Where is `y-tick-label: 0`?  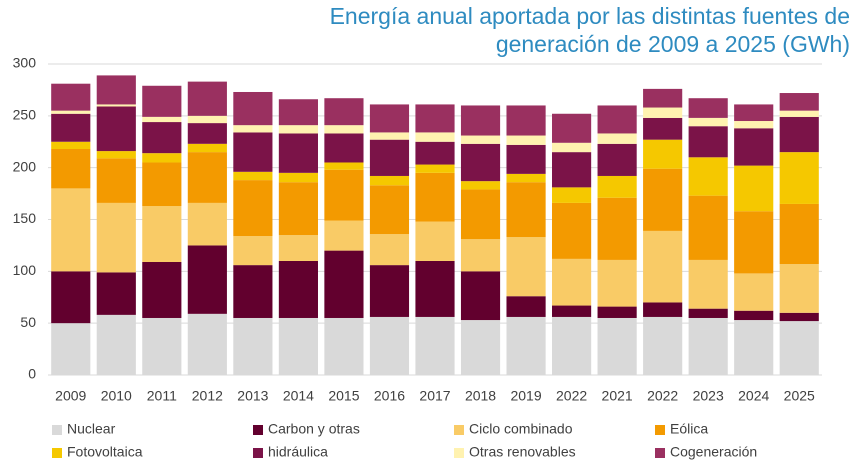
y-tick-label: 0 is located at coordinates (32, 374).